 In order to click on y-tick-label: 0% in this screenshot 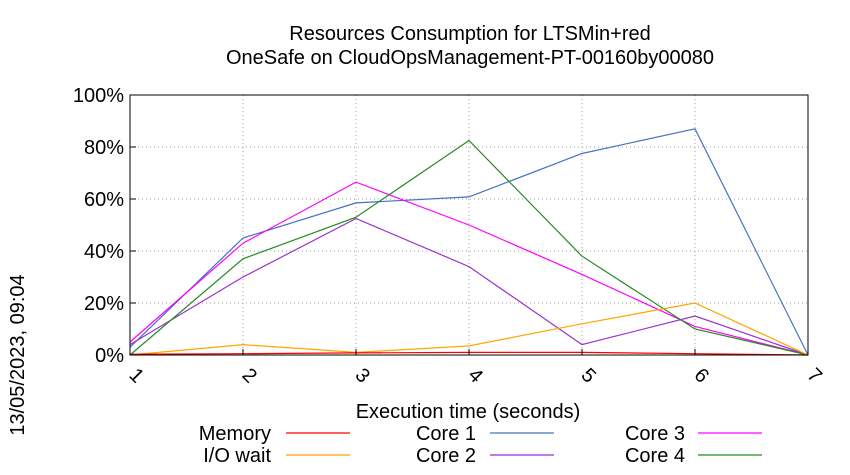, I will do `click(109, 356)`.